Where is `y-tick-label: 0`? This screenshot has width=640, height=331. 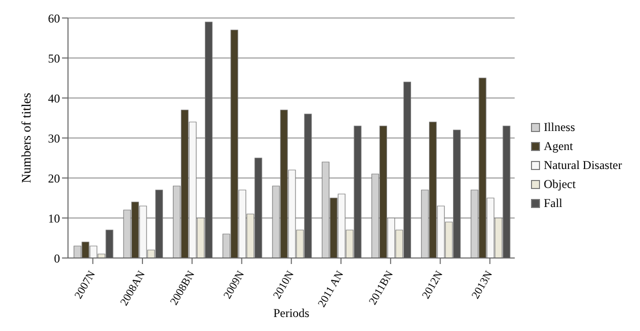
y-tick-label: 0 is located at coordinates (57, 258).